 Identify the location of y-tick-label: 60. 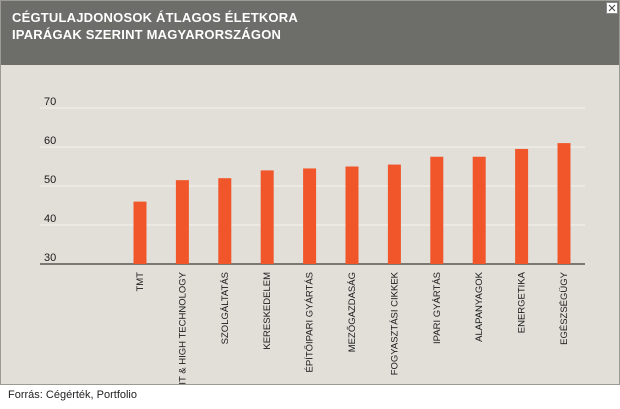
(50, 141).